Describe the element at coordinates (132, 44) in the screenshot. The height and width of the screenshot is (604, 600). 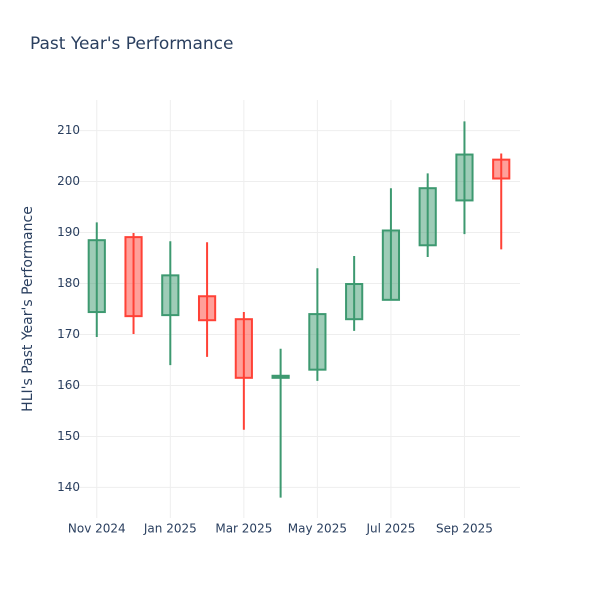
I see `chart-title: Past Year's Performance` at that location.